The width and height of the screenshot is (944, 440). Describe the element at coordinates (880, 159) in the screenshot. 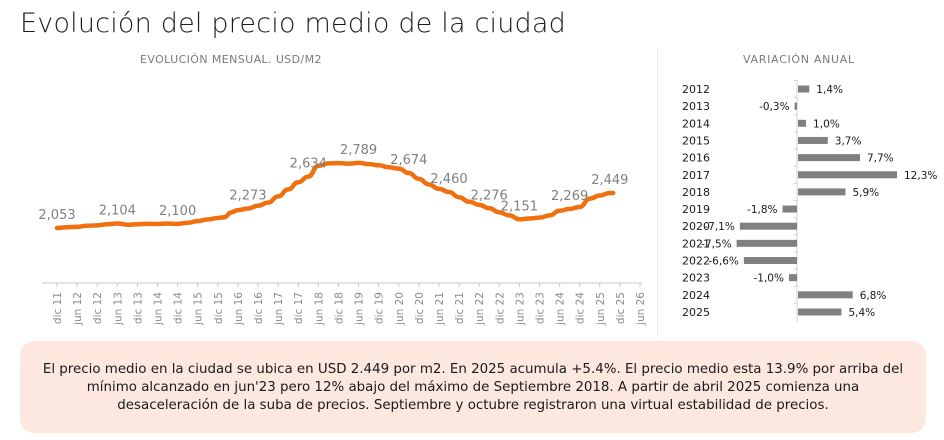

I see `variation-value-label: 7,7%` at that location.